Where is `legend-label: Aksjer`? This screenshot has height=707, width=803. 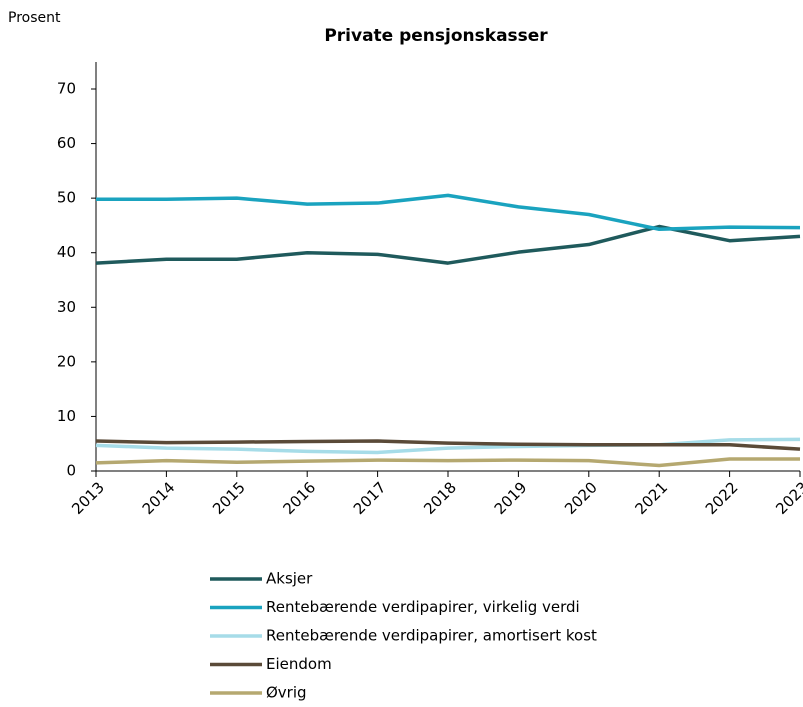 legend-label: Aksjer is located at coordinates (289, 579).